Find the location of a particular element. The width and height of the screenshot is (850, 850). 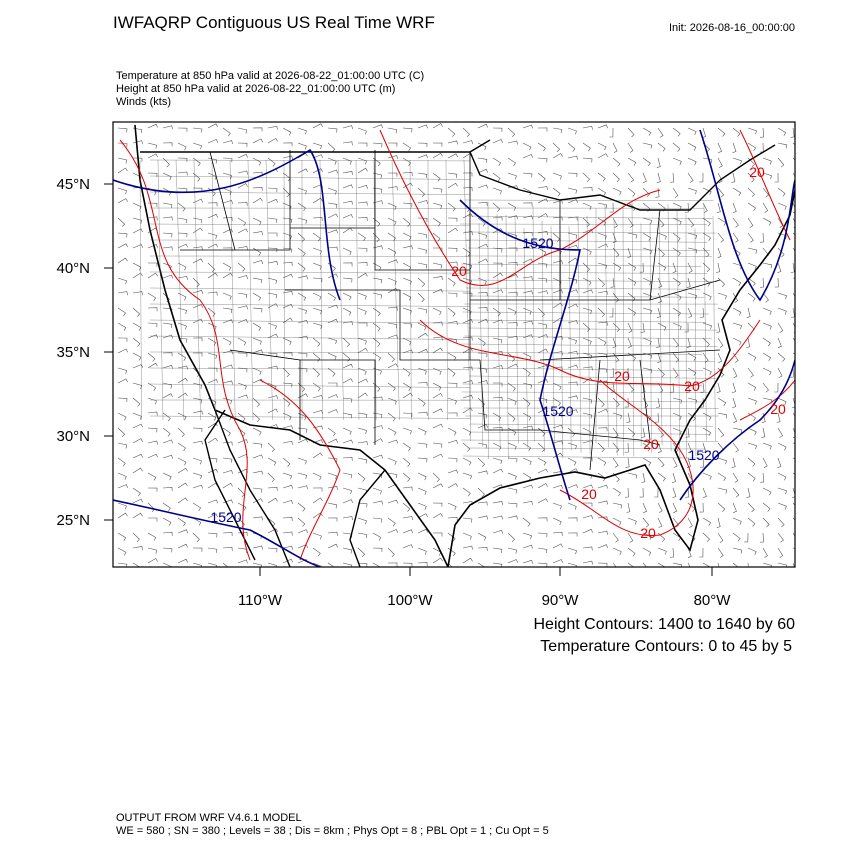

height-contour-label: 1520 is located at coordinates (225, 517).